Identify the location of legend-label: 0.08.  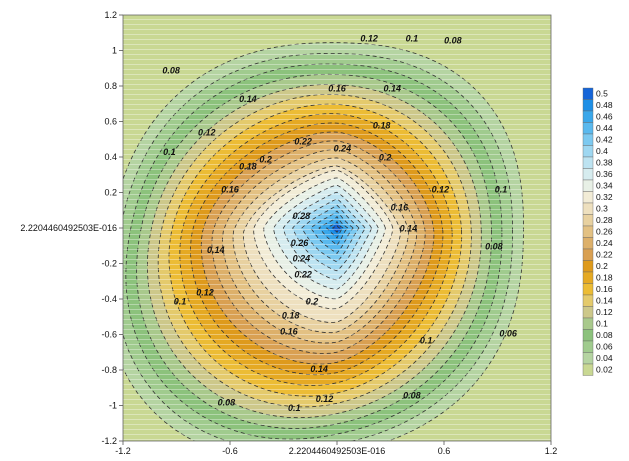
(604, 335).